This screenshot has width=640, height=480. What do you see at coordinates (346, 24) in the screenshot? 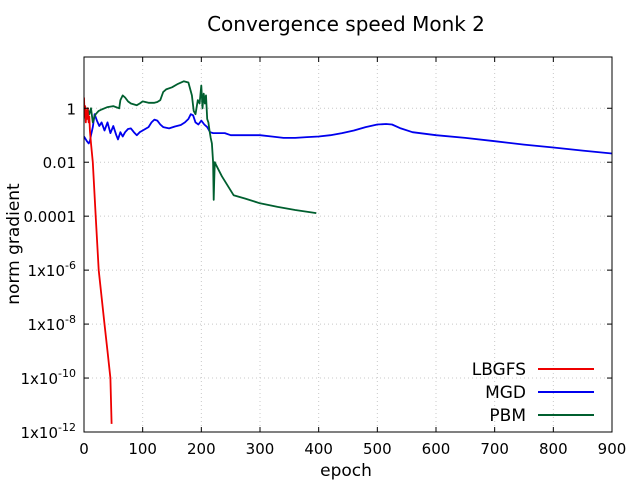
I see `chart-title: Convergence speed Monk 2` at bounding box center [346, 24].